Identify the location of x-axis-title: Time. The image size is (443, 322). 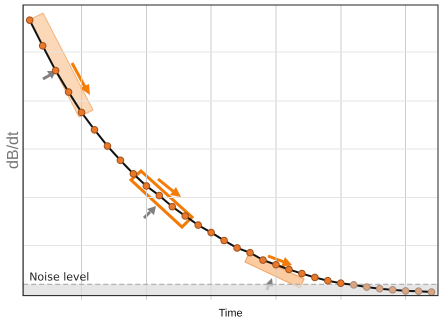
(230, 313).